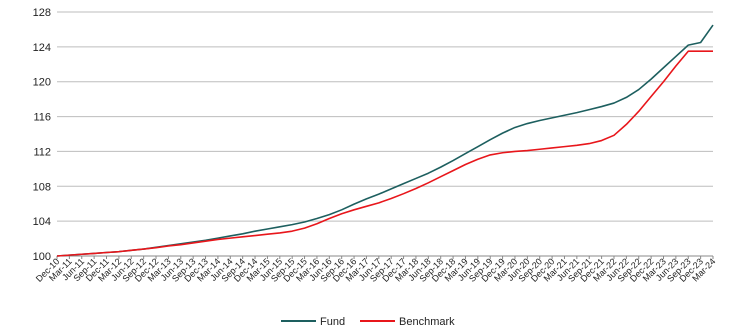  I want to click on y-tick-label: 124, so click(42, 48).